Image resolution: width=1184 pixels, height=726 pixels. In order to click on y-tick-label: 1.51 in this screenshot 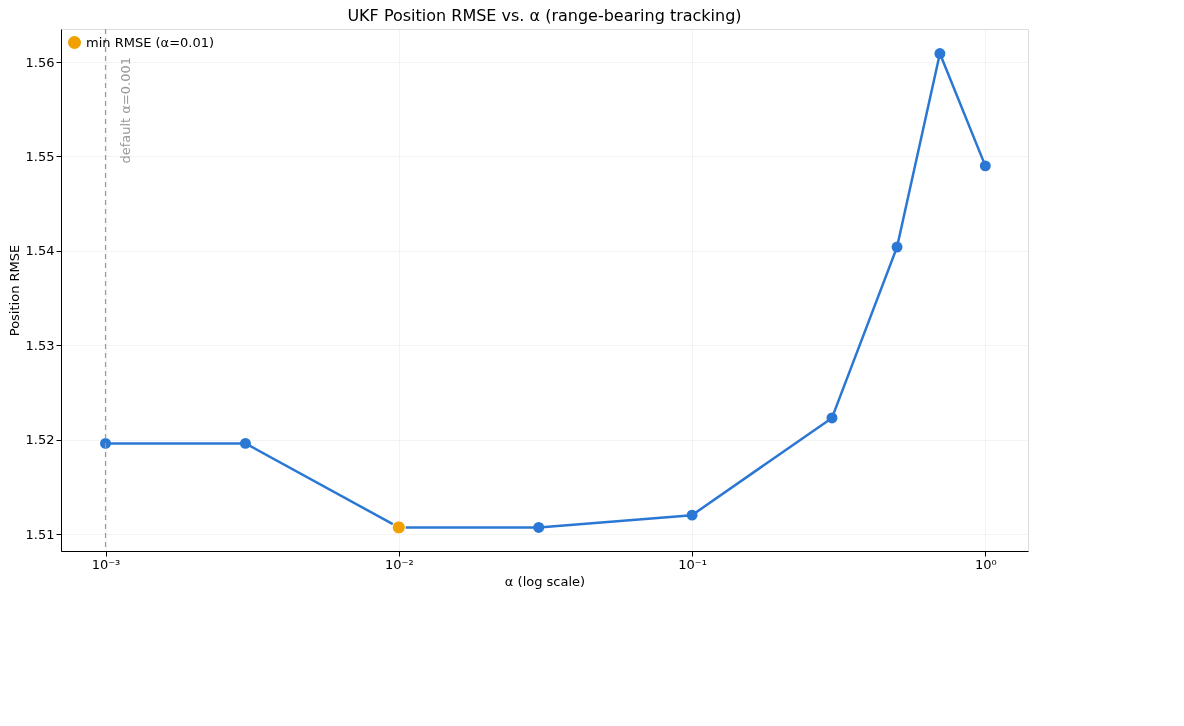, I will do `click(40, 534)`.